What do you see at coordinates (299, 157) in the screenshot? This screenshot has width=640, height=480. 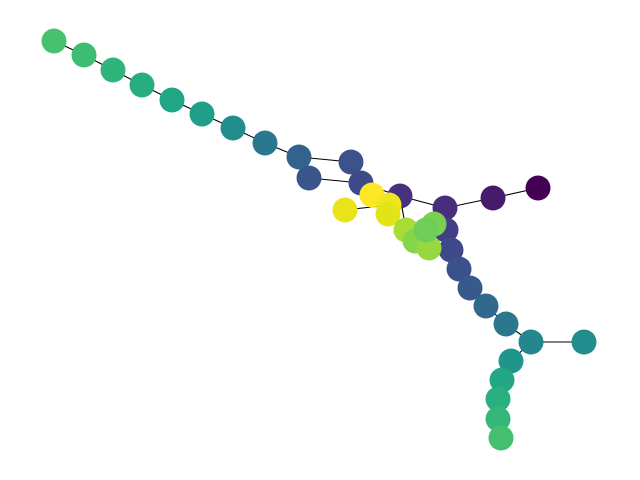 I see `graph-node-u9` at bounding box center [299, 157].